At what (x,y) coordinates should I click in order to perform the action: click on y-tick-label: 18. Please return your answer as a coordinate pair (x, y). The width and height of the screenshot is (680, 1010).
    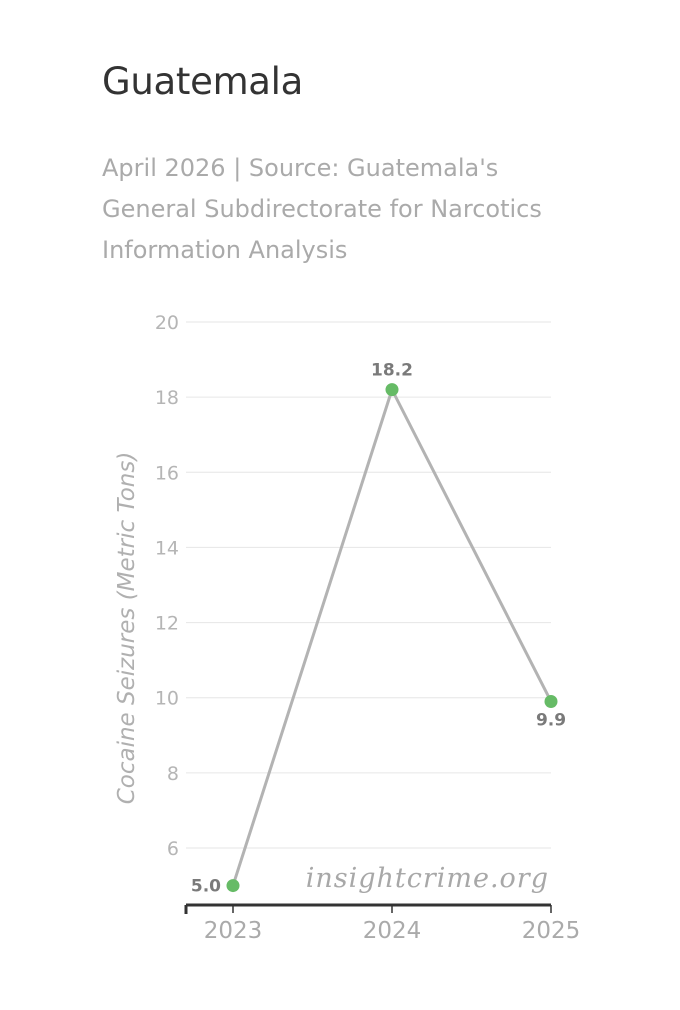
    Looking at the image, I should click on (167, 398).